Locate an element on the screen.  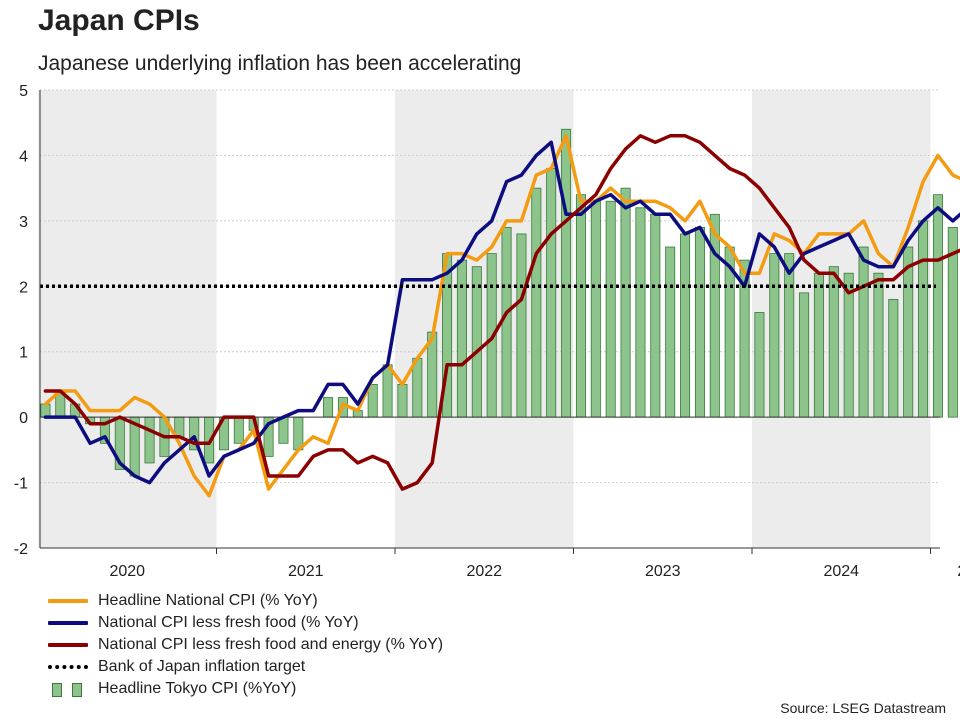
y-tick-label: -1 is located at coordinates (21, 484).